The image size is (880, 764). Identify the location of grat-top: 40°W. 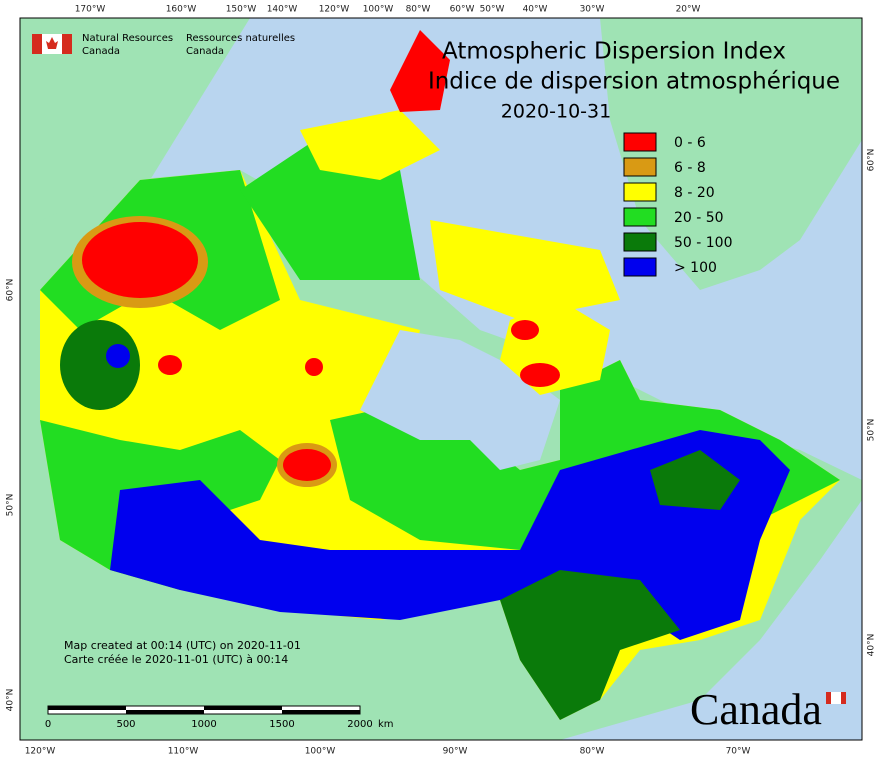
(535, 10).